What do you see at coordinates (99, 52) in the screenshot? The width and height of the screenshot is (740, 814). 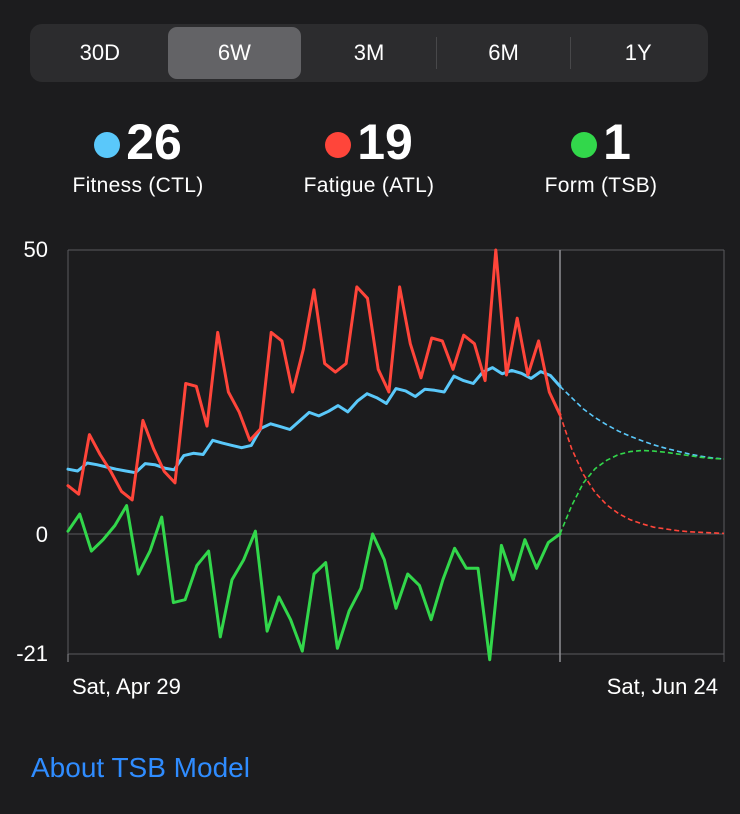 I see `tab-30d: 30D` at bounding box center [99, 52].